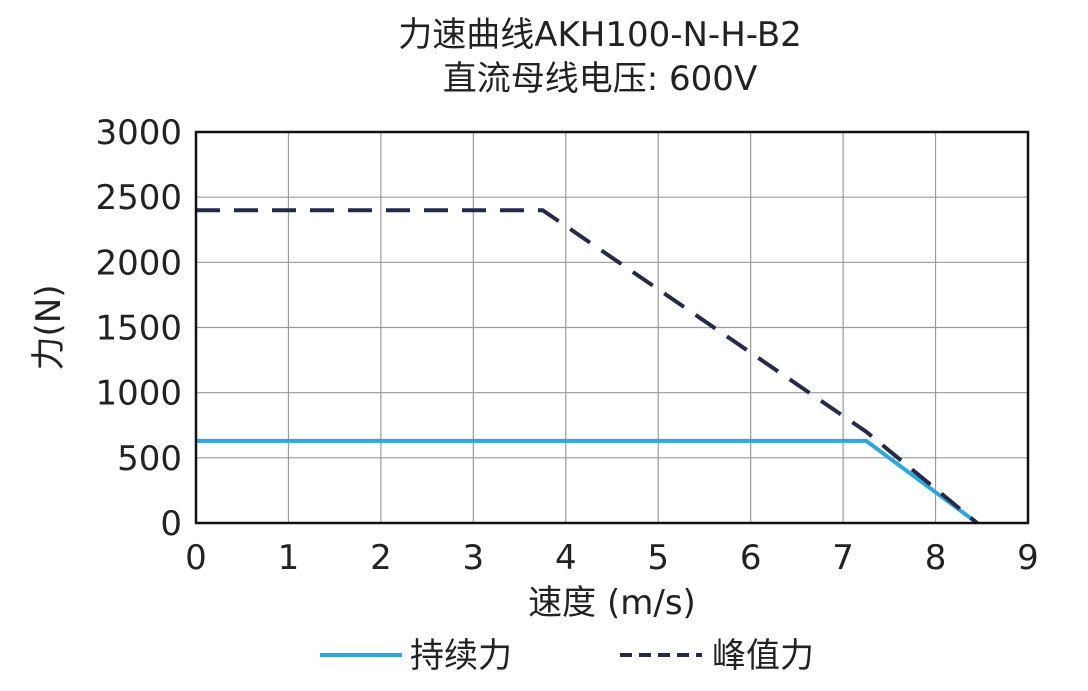 The image size is (1088, 691). What do you see at coordinates (751, 558) in the screenshot?
I see `x-tick-label: 6` at bounding box center [751, 558].